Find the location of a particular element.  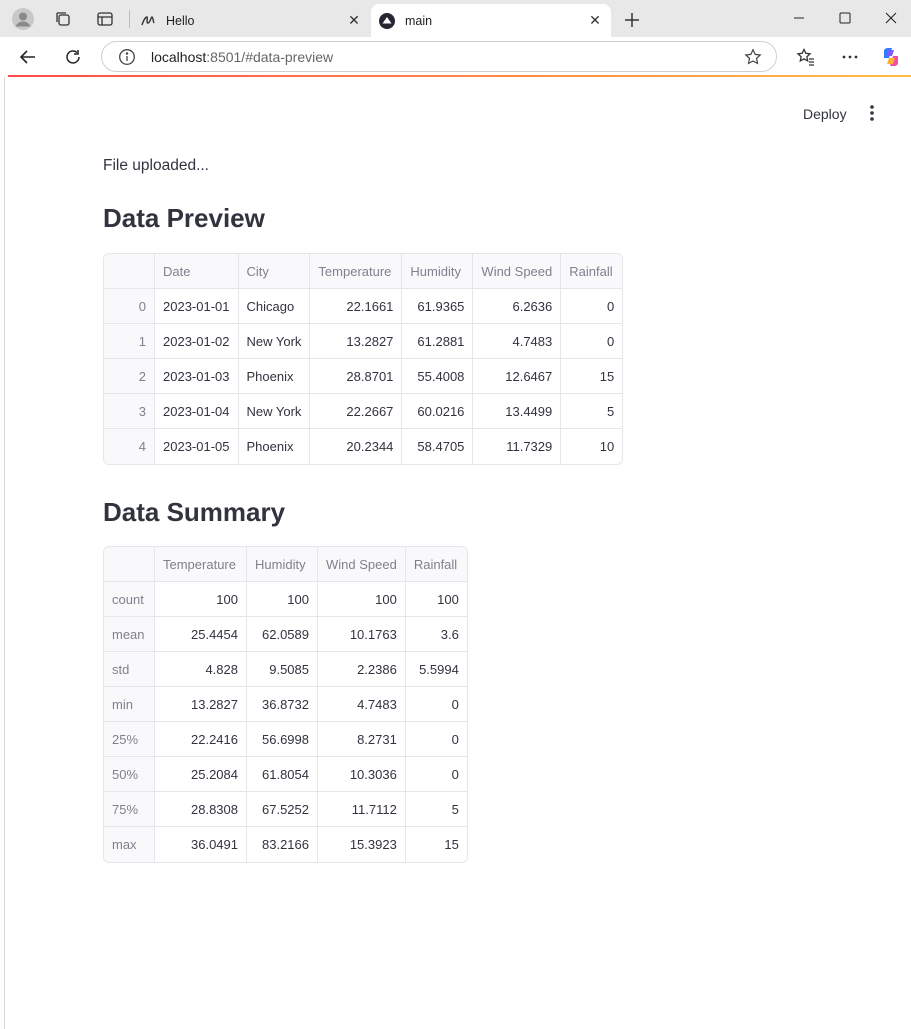

table-cell: 25.4454 is located at coordinates (201, 634).